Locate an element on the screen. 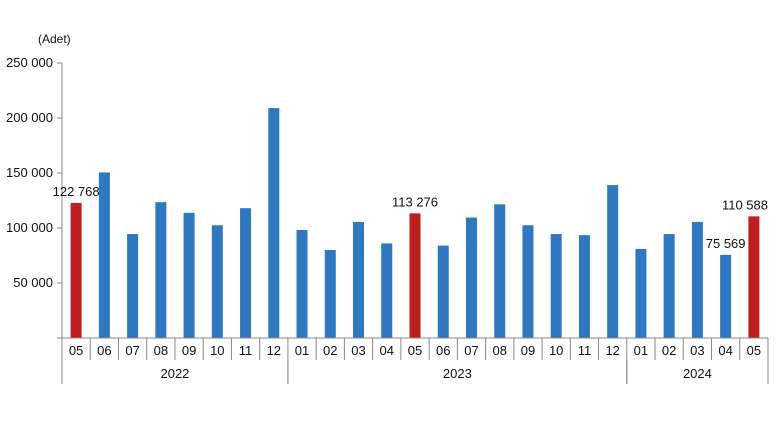 This screenshot has height=440, width=780. data-labels: 122 768 113 276 75 569 110 588 is located at coordinates (410, 217).